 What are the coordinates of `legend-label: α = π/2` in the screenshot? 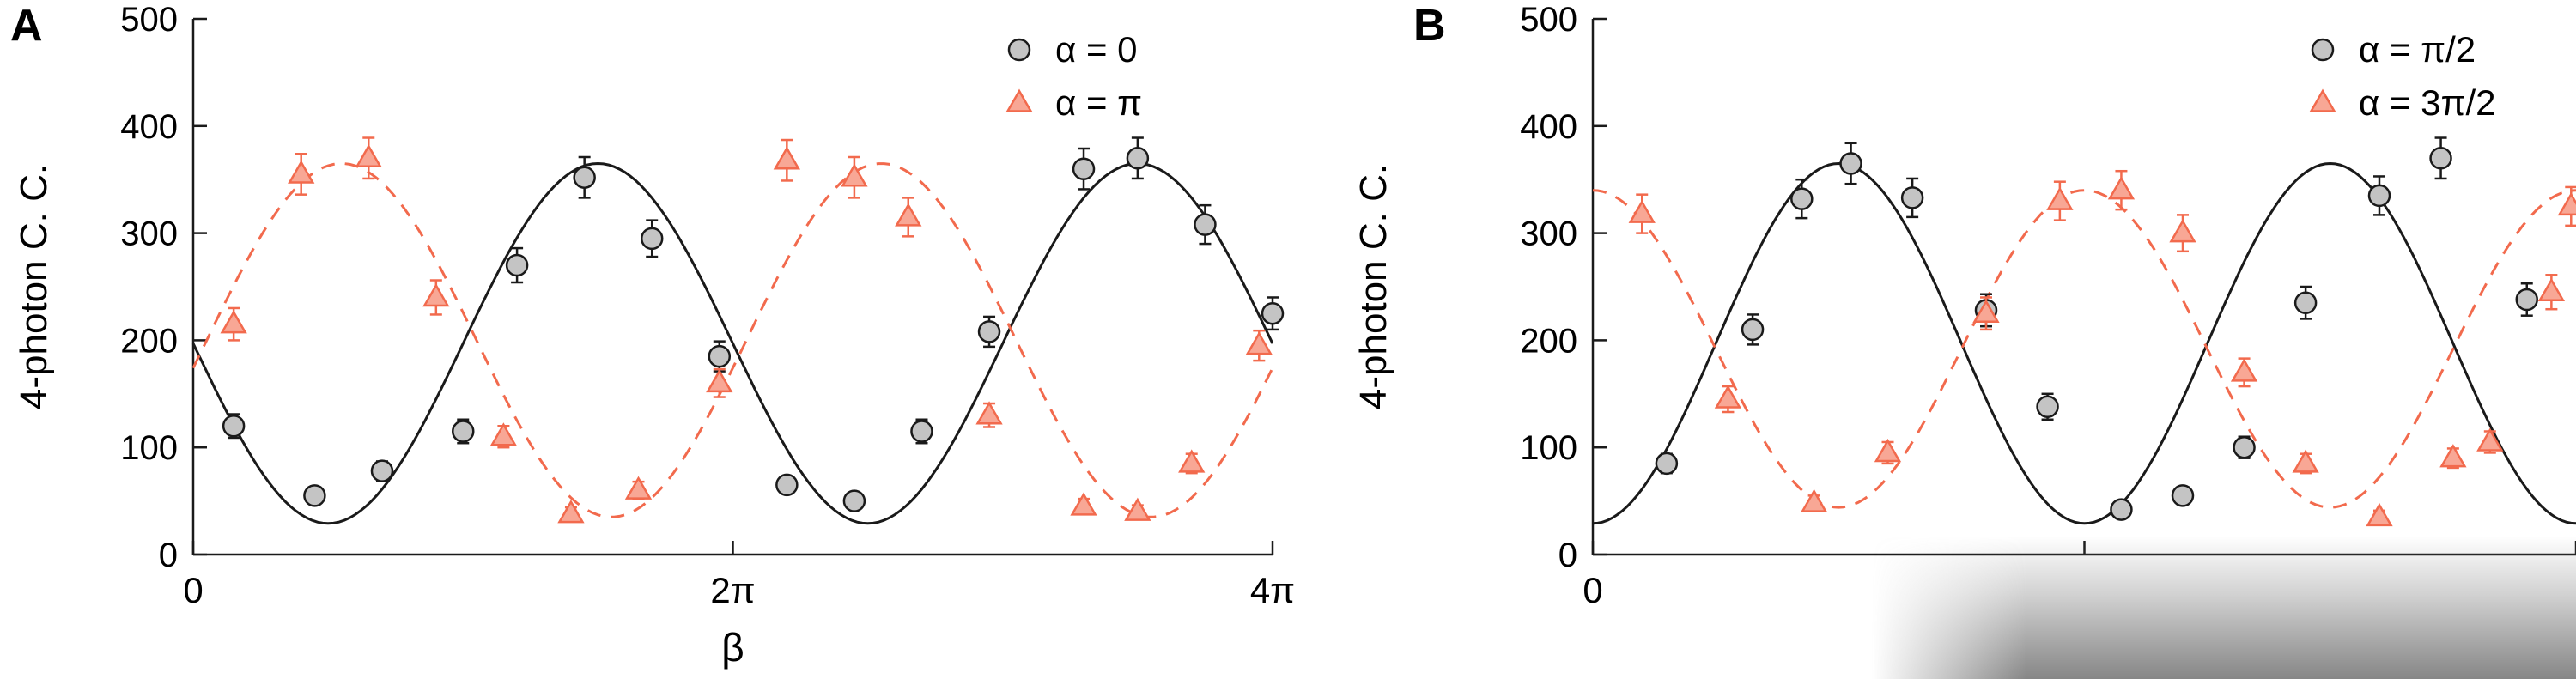 It's located at (2418, 50).